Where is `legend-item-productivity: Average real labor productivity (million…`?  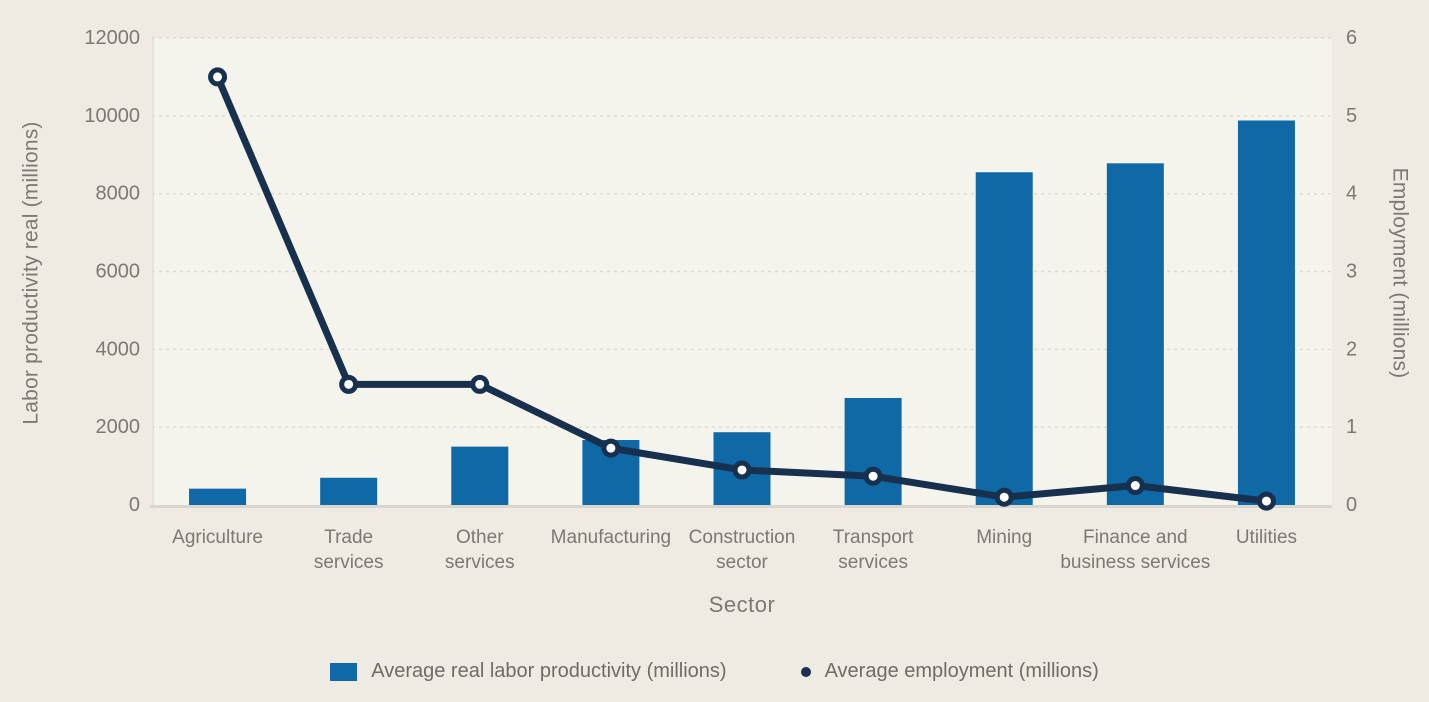 legend-item-productivity: Average real labor productivity (million… is located at coordinates (528, 671).